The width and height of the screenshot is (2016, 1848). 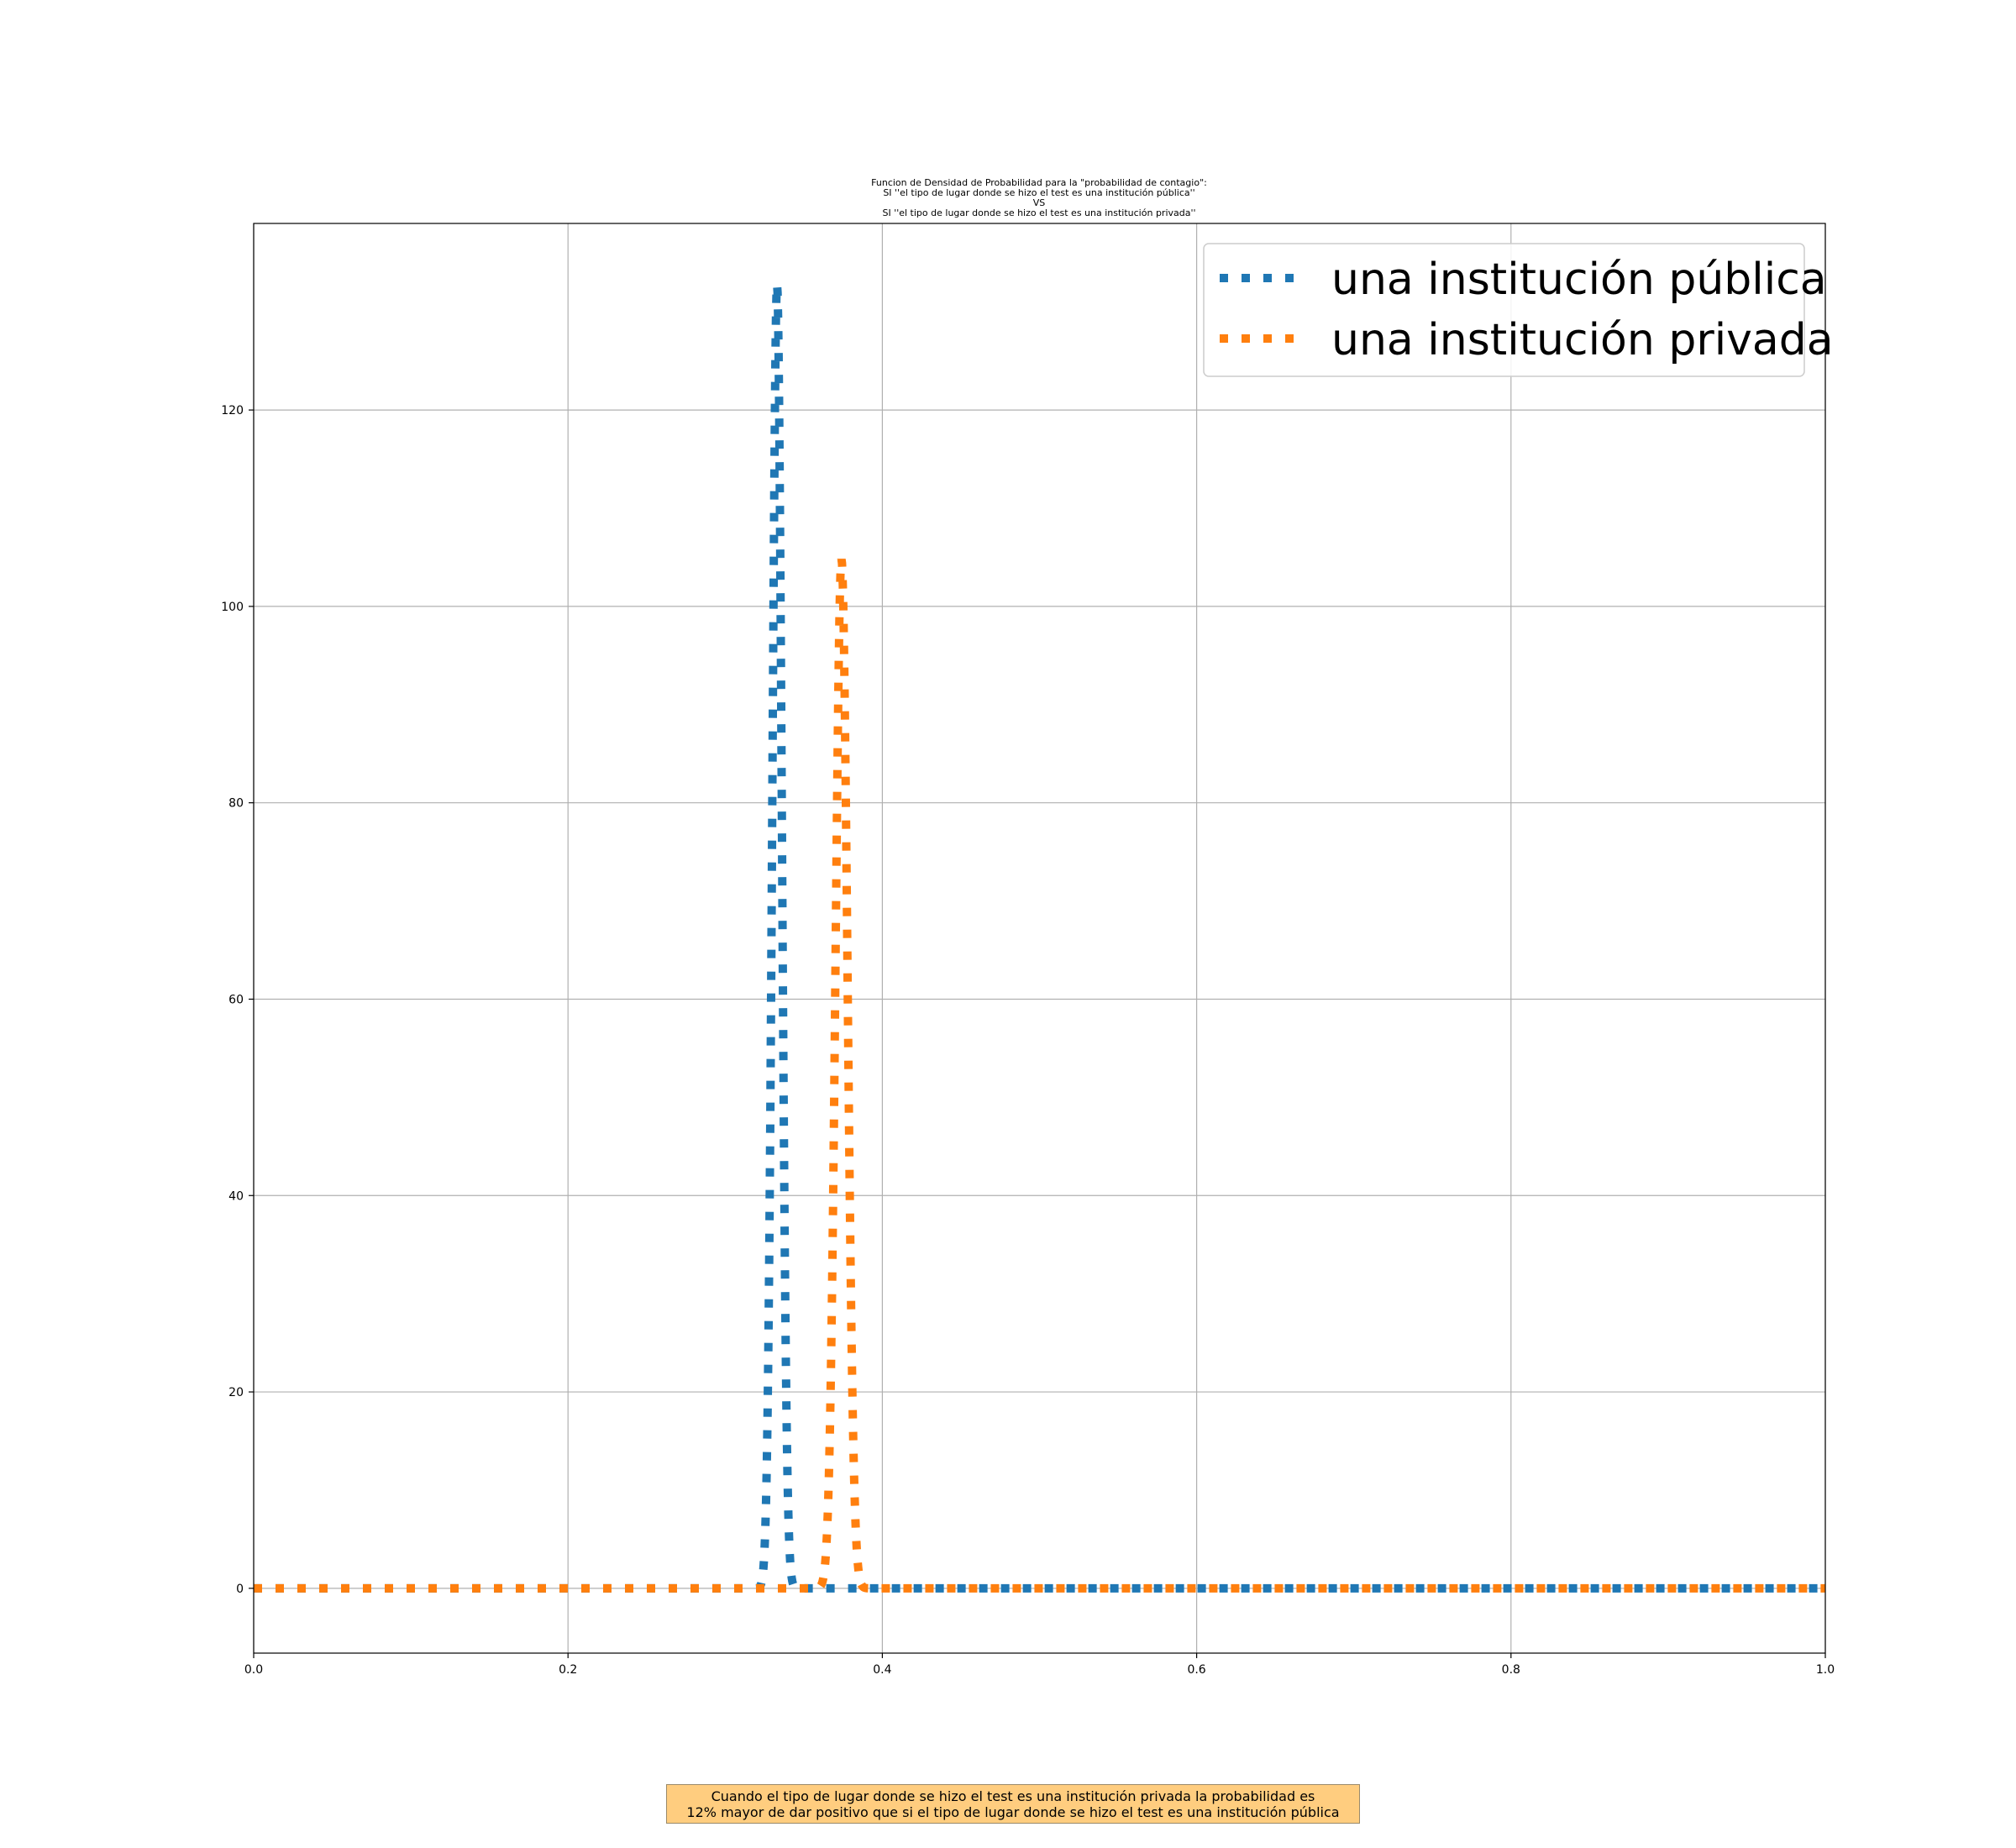 What do you see at coordinates (236, 804) in the screenshot?
I see `y-tick-label: 80` at bounding box center [236, 804].